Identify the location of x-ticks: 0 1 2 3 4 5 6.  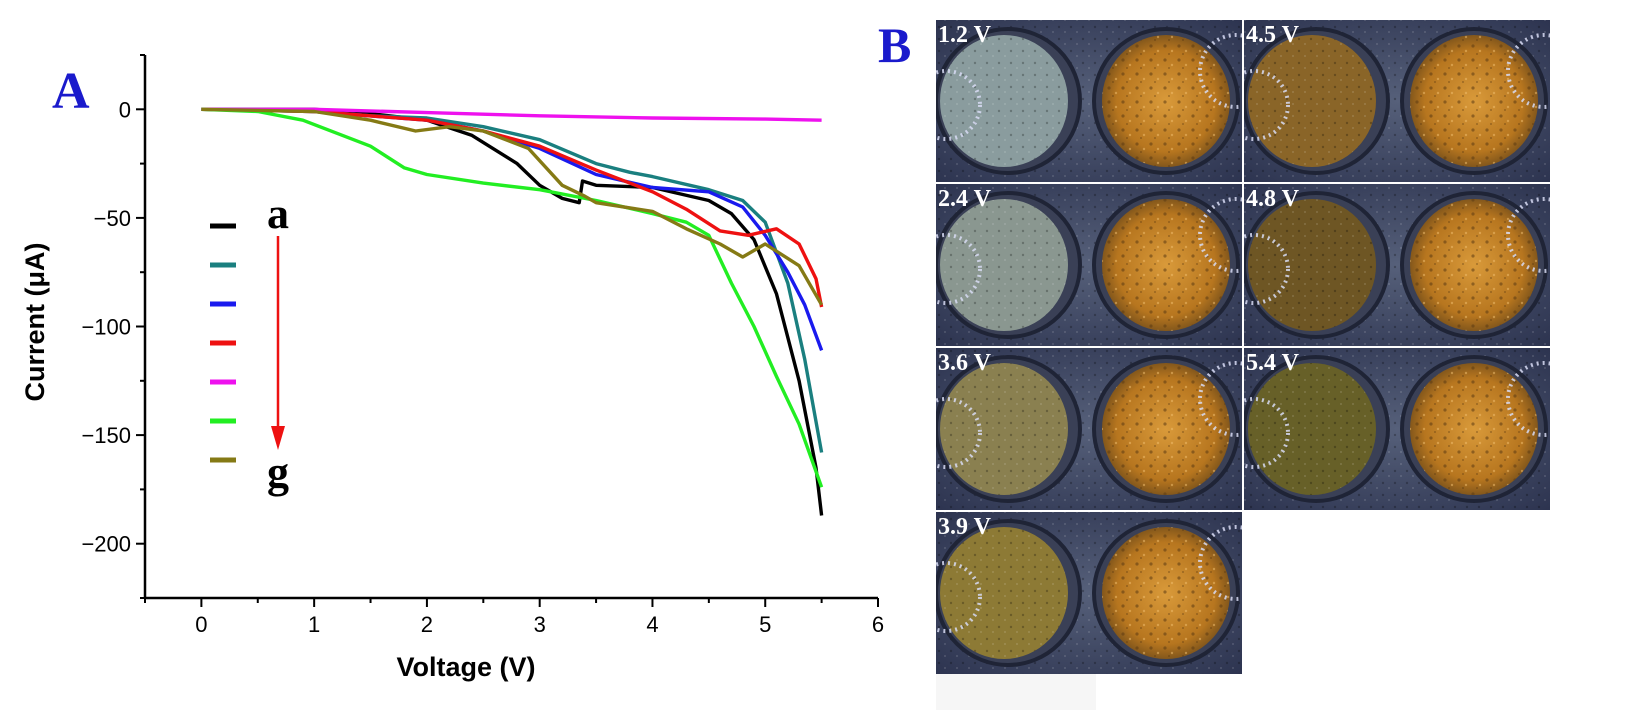
(514, 617).